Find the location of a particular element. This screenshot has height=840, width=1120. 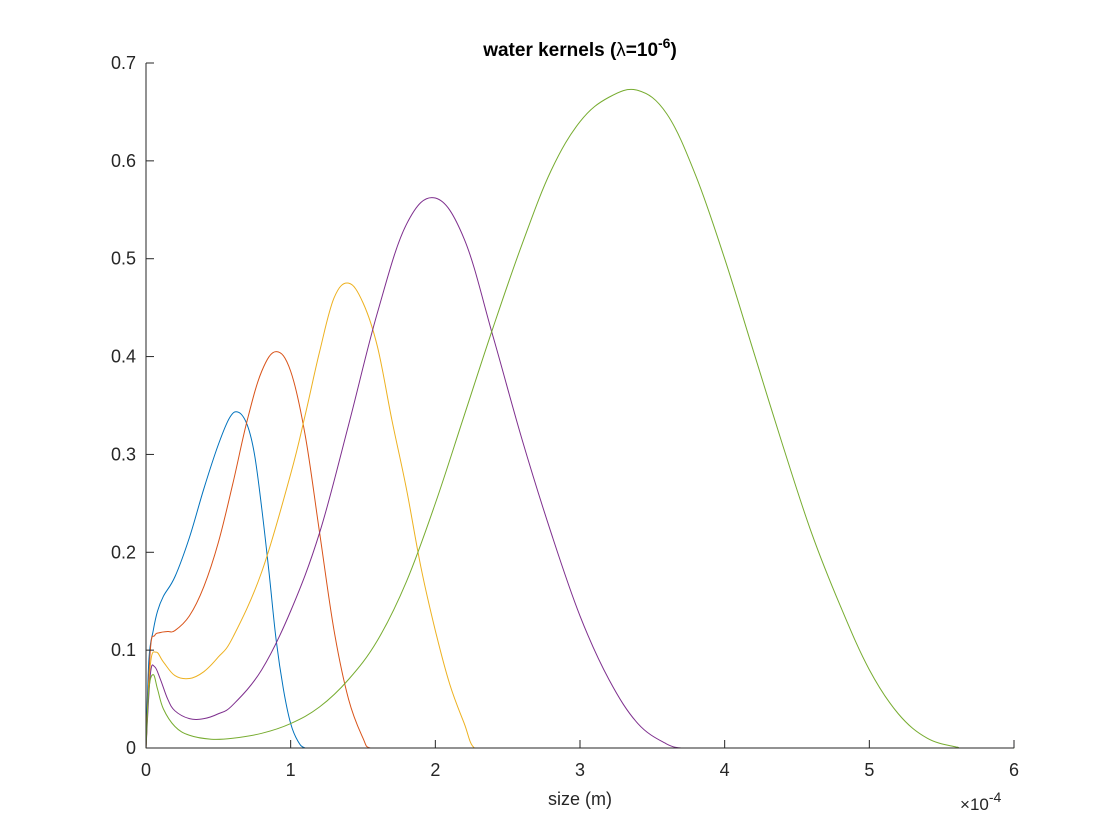

x-axis-exponent-power: -4 is located at coordinates (995, 797).